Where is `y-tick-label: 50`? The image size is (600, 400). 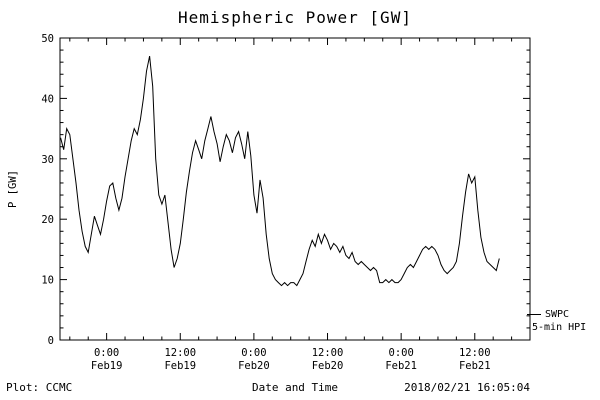 y-tick-label: 50 is located at coordinates (47, 39).